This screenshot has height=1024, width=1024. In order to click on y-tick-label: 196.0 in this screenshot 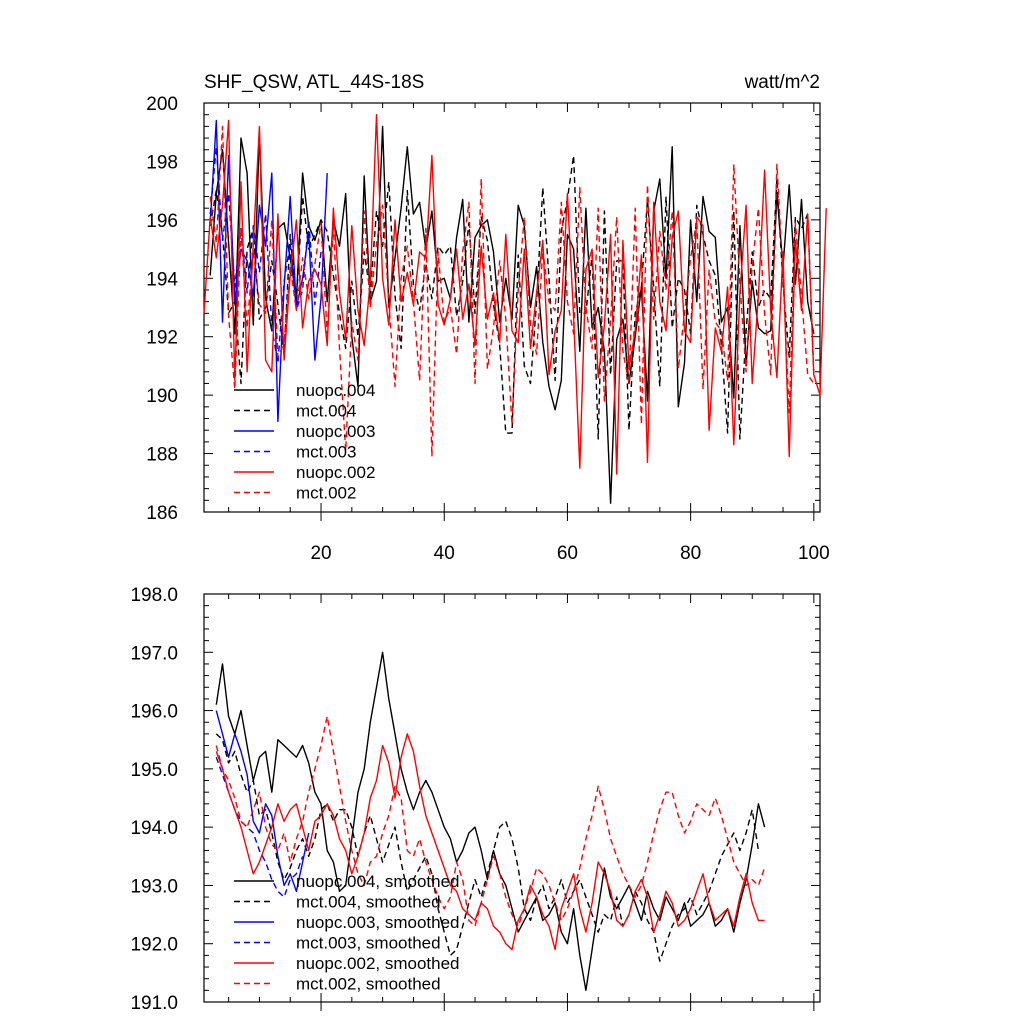, I will do `click(154, 712)`.